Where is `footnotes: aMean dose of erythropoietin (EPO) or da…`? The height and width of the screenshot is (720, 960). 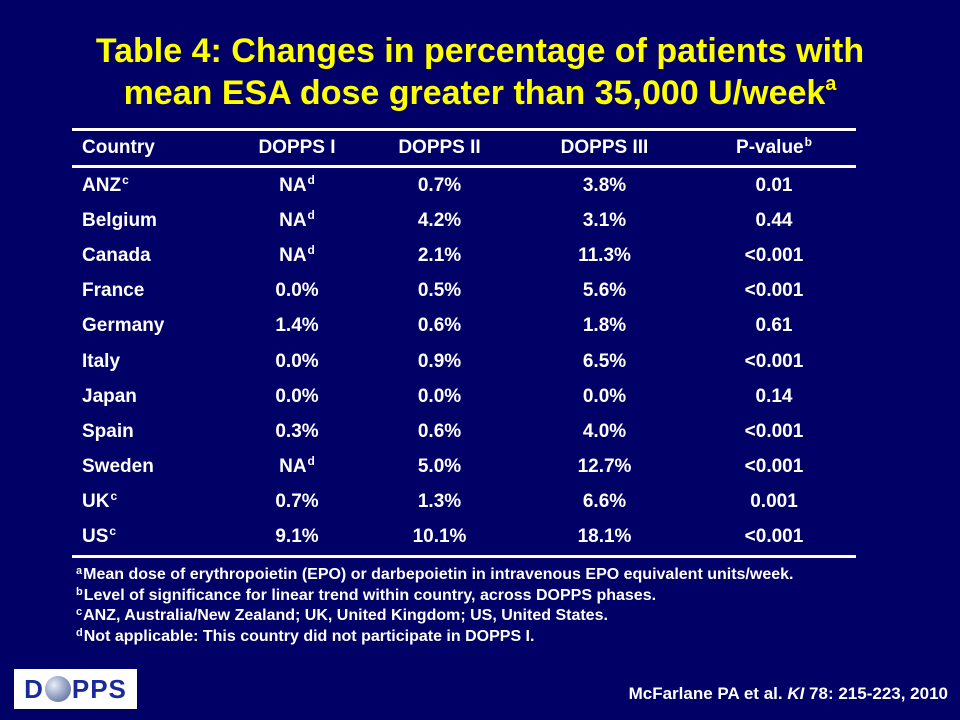 footnotes: aMean dose of erythropoietin (EPO) or da… is located at coordinates (434, 606).